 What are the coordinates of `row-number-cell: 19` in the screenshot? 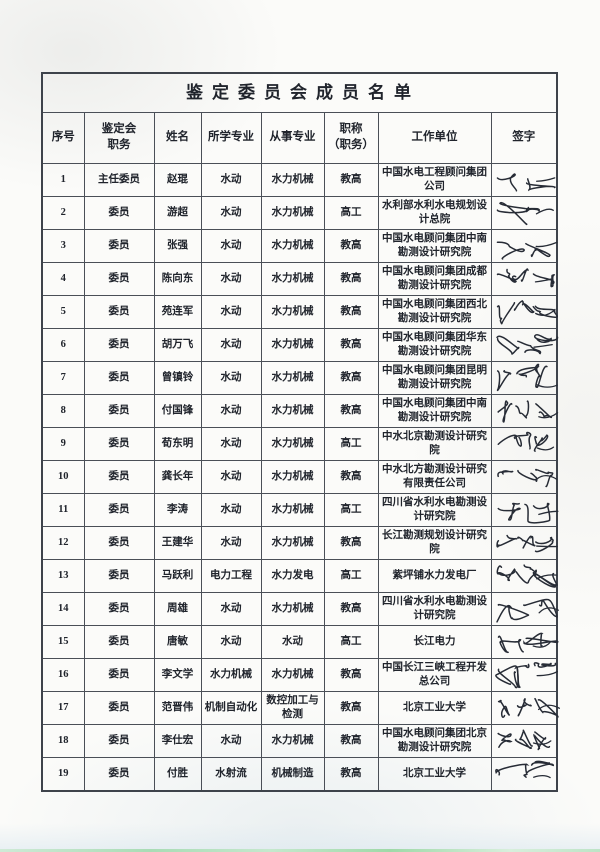 It's located at (63, 774).